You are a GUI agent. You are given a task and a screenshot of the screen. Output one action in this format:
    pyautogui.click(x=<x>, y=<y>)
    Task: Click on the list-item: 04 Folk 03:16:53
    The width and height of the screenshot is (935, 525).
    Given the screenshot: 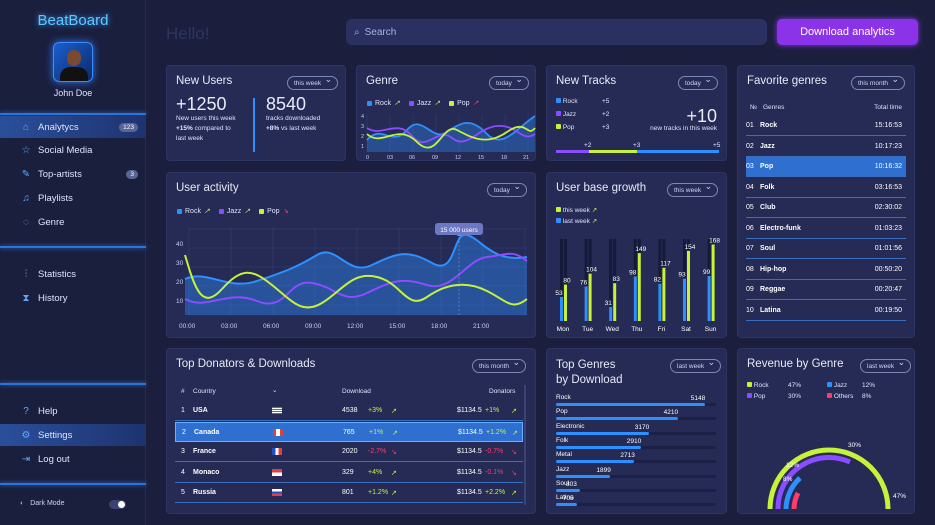 What is the action you would take?
    pyautogui.click(x=826, y=188)
    